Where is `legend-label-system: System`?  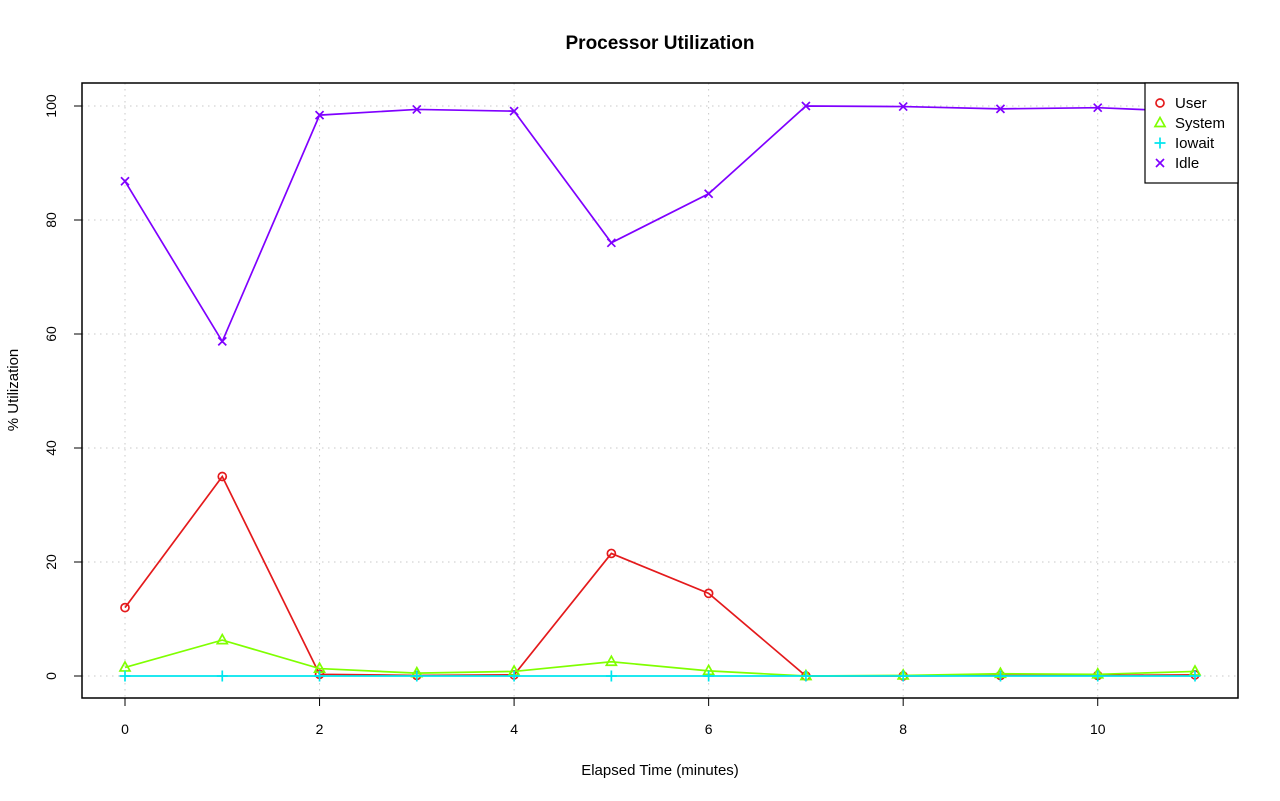
legend-label-system: System is located at coordinates (1200, 123).